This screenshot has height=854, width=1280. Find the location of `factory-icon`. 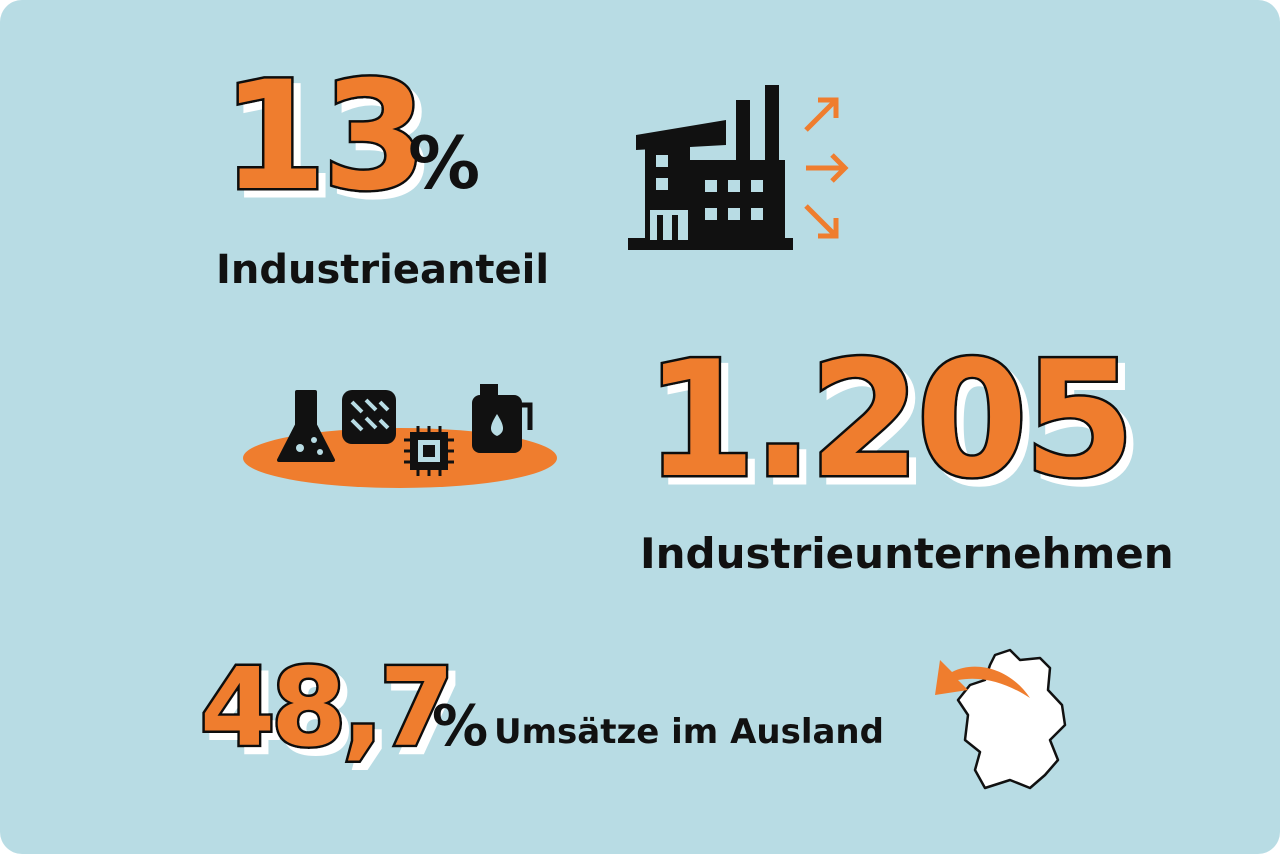

factory-icon is located at coordinates (710, 167).